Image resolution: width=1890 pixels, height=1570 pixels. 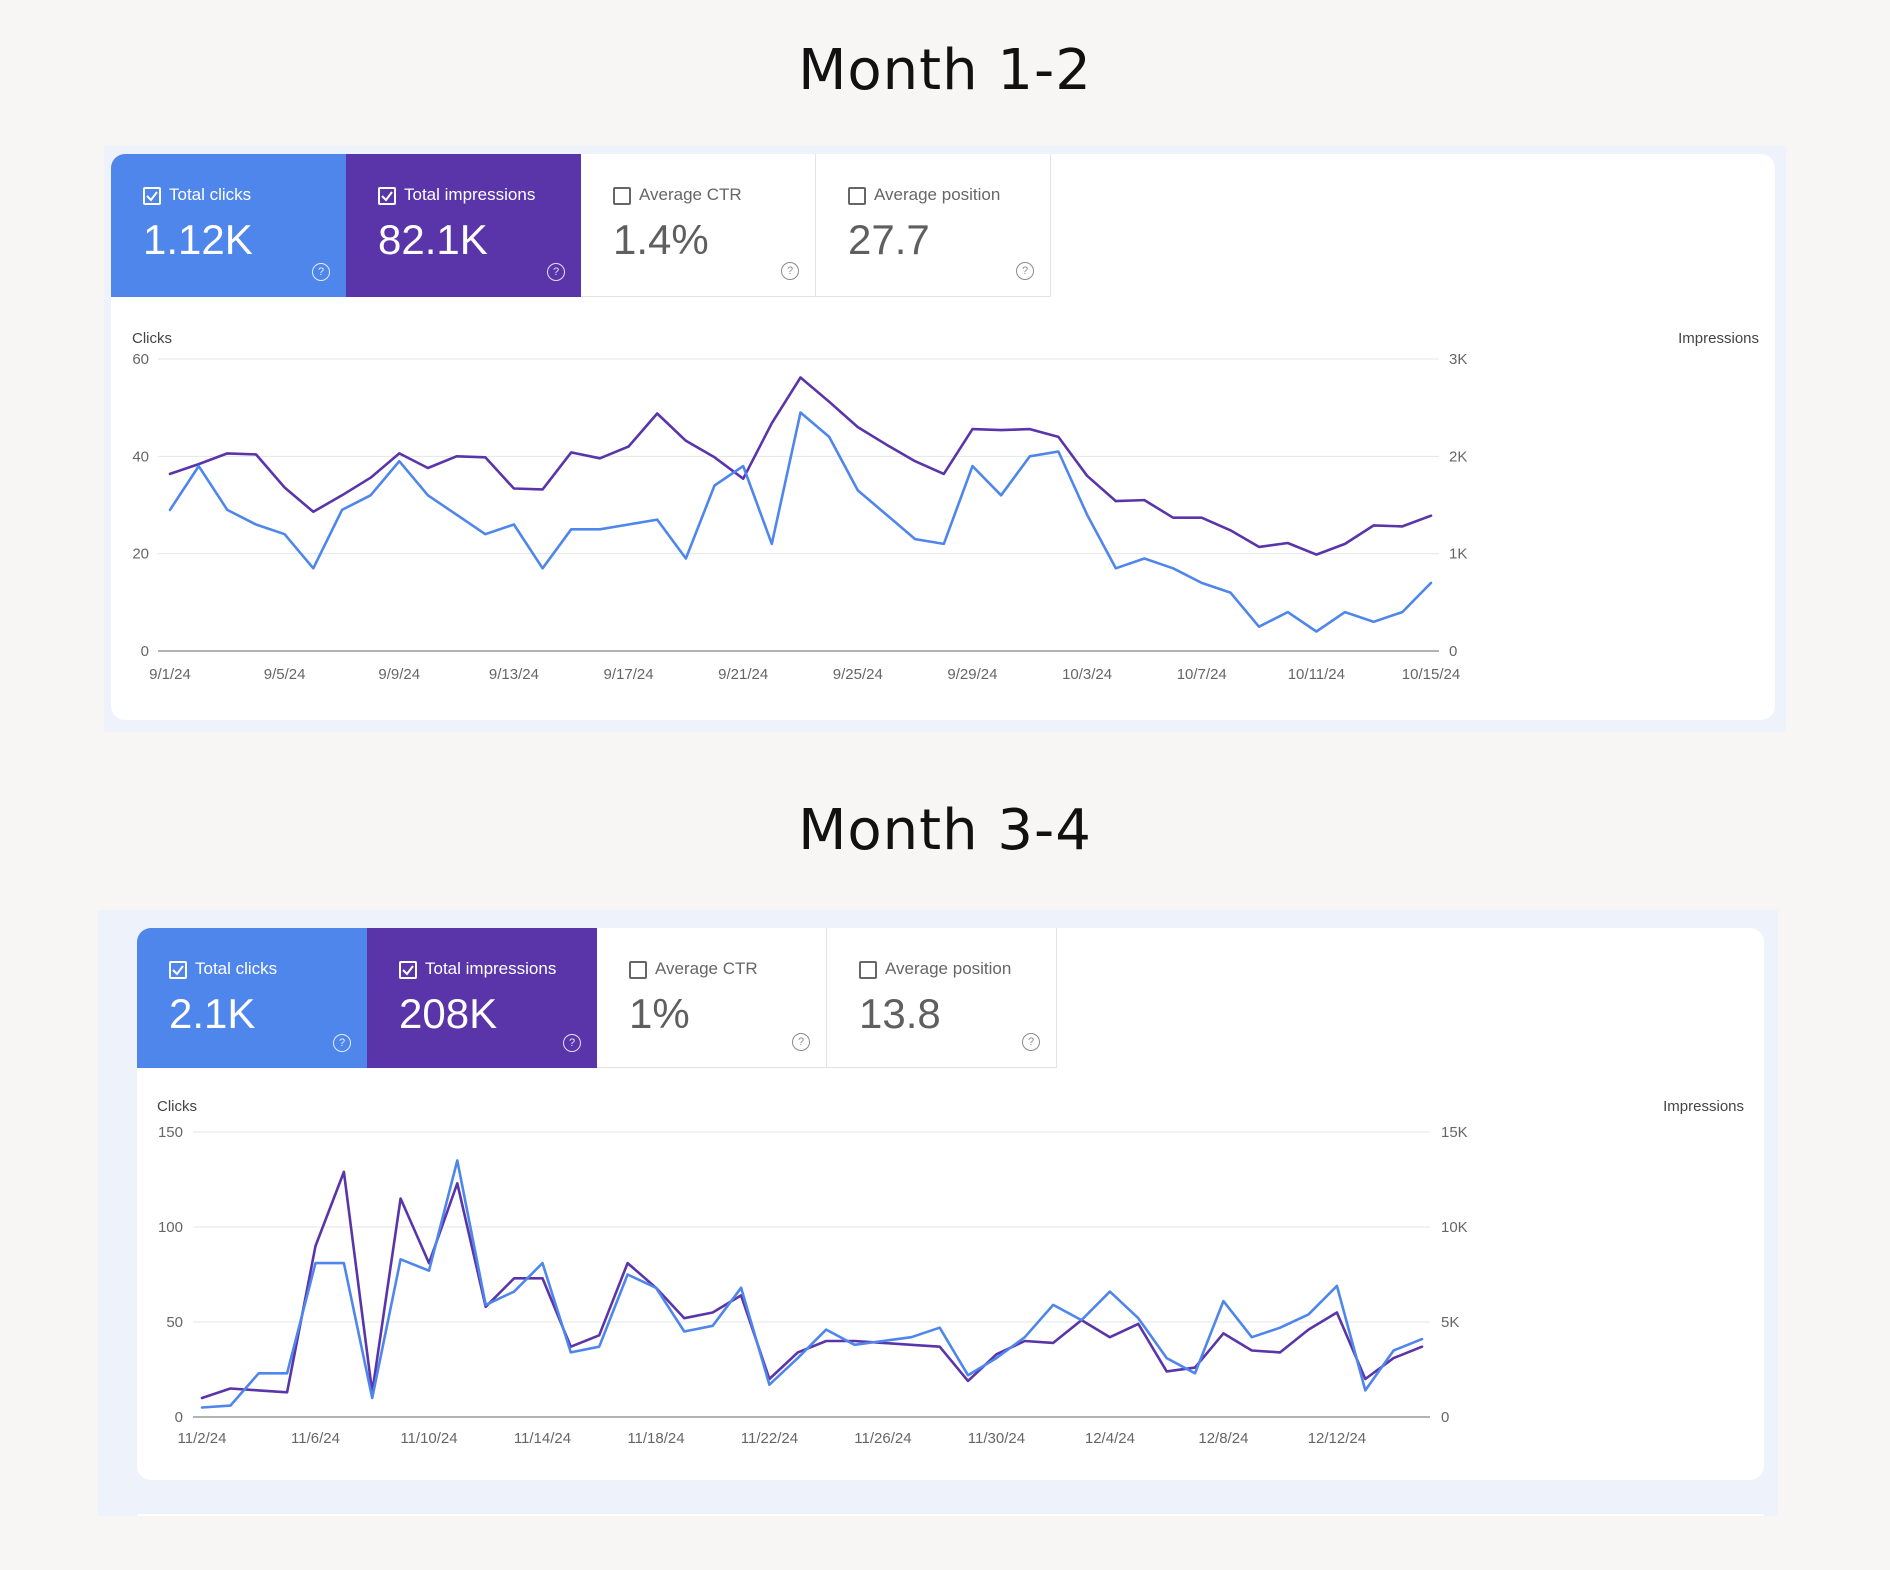 I want to click on x-axis-tick-label: 9/29/24, so click(x=972, y=674).